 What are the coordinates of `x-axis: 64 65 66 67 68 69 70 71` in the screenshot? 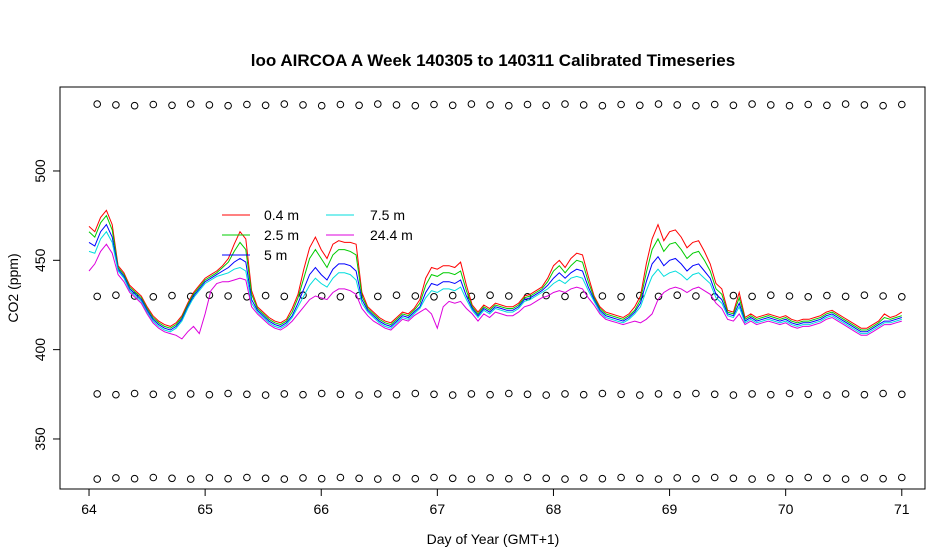 It's located at (495, 502).